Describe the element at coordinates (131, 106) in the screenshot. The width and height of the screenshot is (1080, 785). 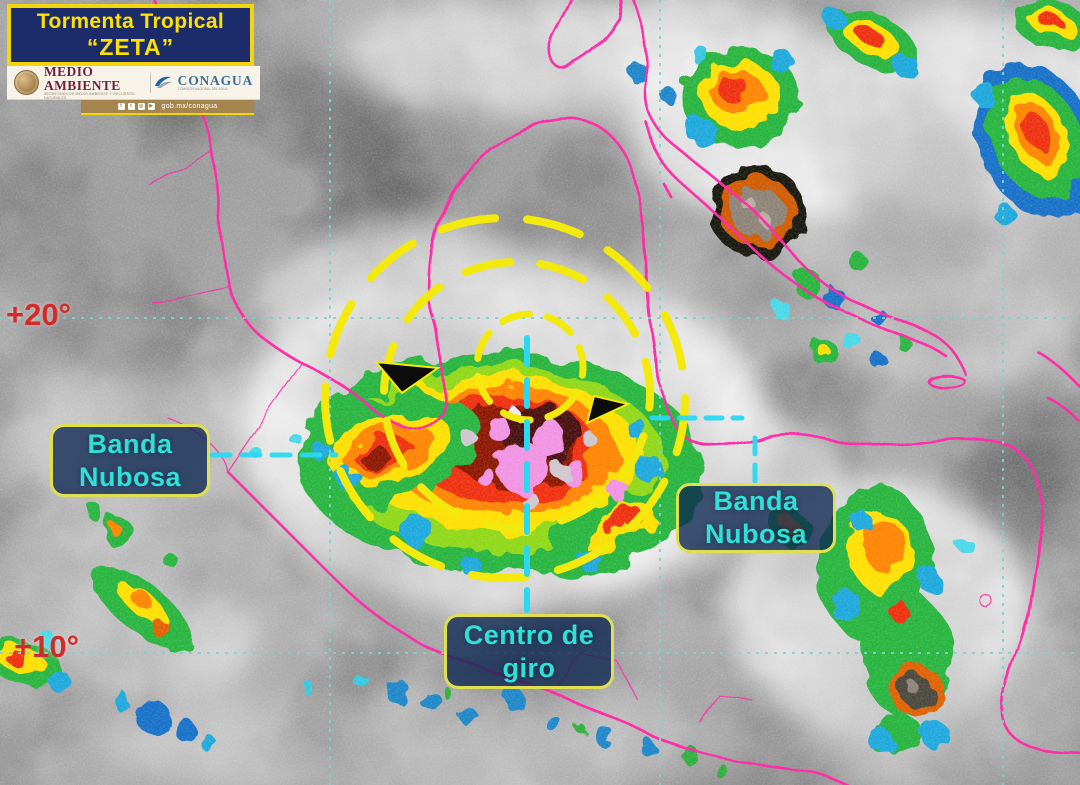
I see `twitter-icon: t` at that location.